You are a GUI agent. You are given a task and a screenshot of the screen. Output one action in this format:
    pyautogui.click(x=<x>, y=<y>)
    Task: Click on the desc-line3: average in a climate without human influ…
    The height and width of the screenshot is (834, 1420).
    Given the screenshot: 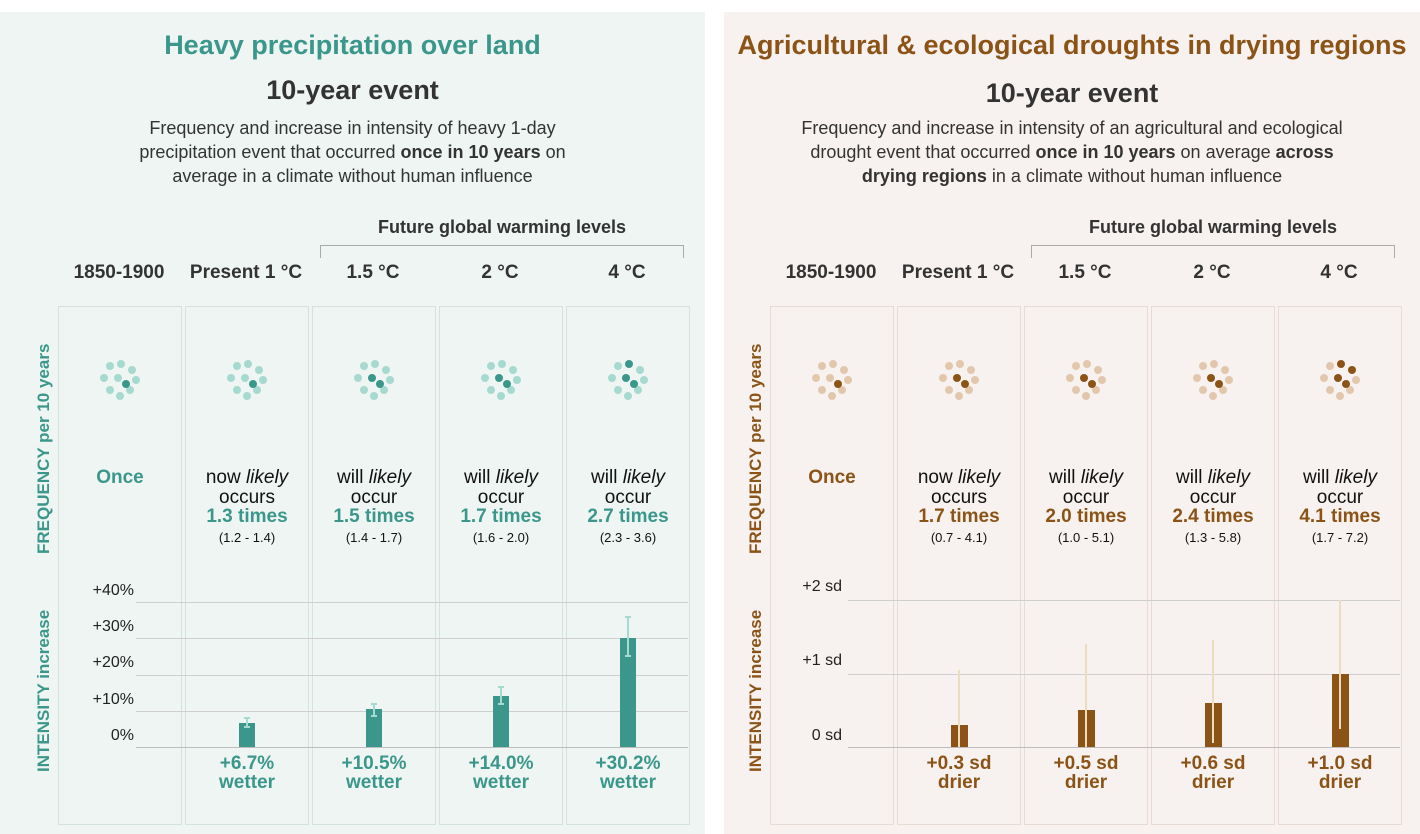 What is the action you would take?
    pyautogui.click(x=352, y=176)
    